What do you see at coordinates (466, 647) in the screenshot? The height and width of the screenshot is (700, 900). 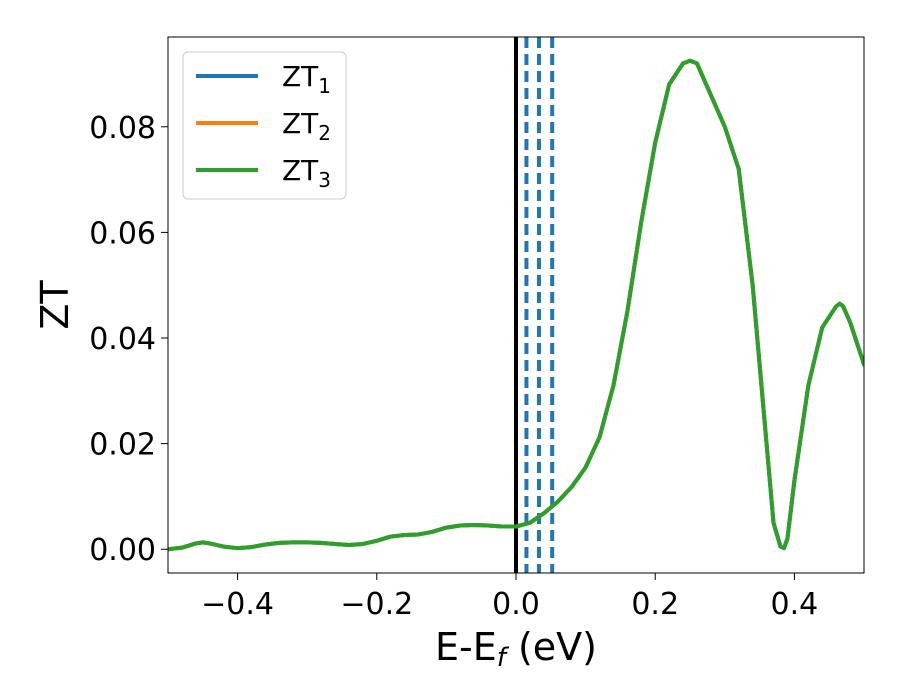 I see `x-axis-label-base: E-E` at bounding box center [466, 647].